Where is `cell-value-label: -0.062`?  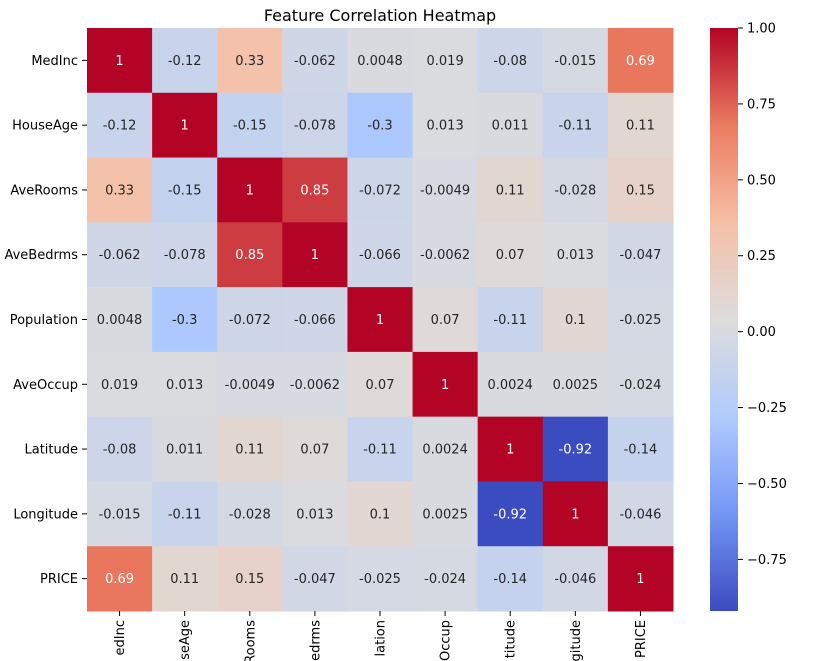 cell-value-label: -0.062 is located at coordinates (315, 61).